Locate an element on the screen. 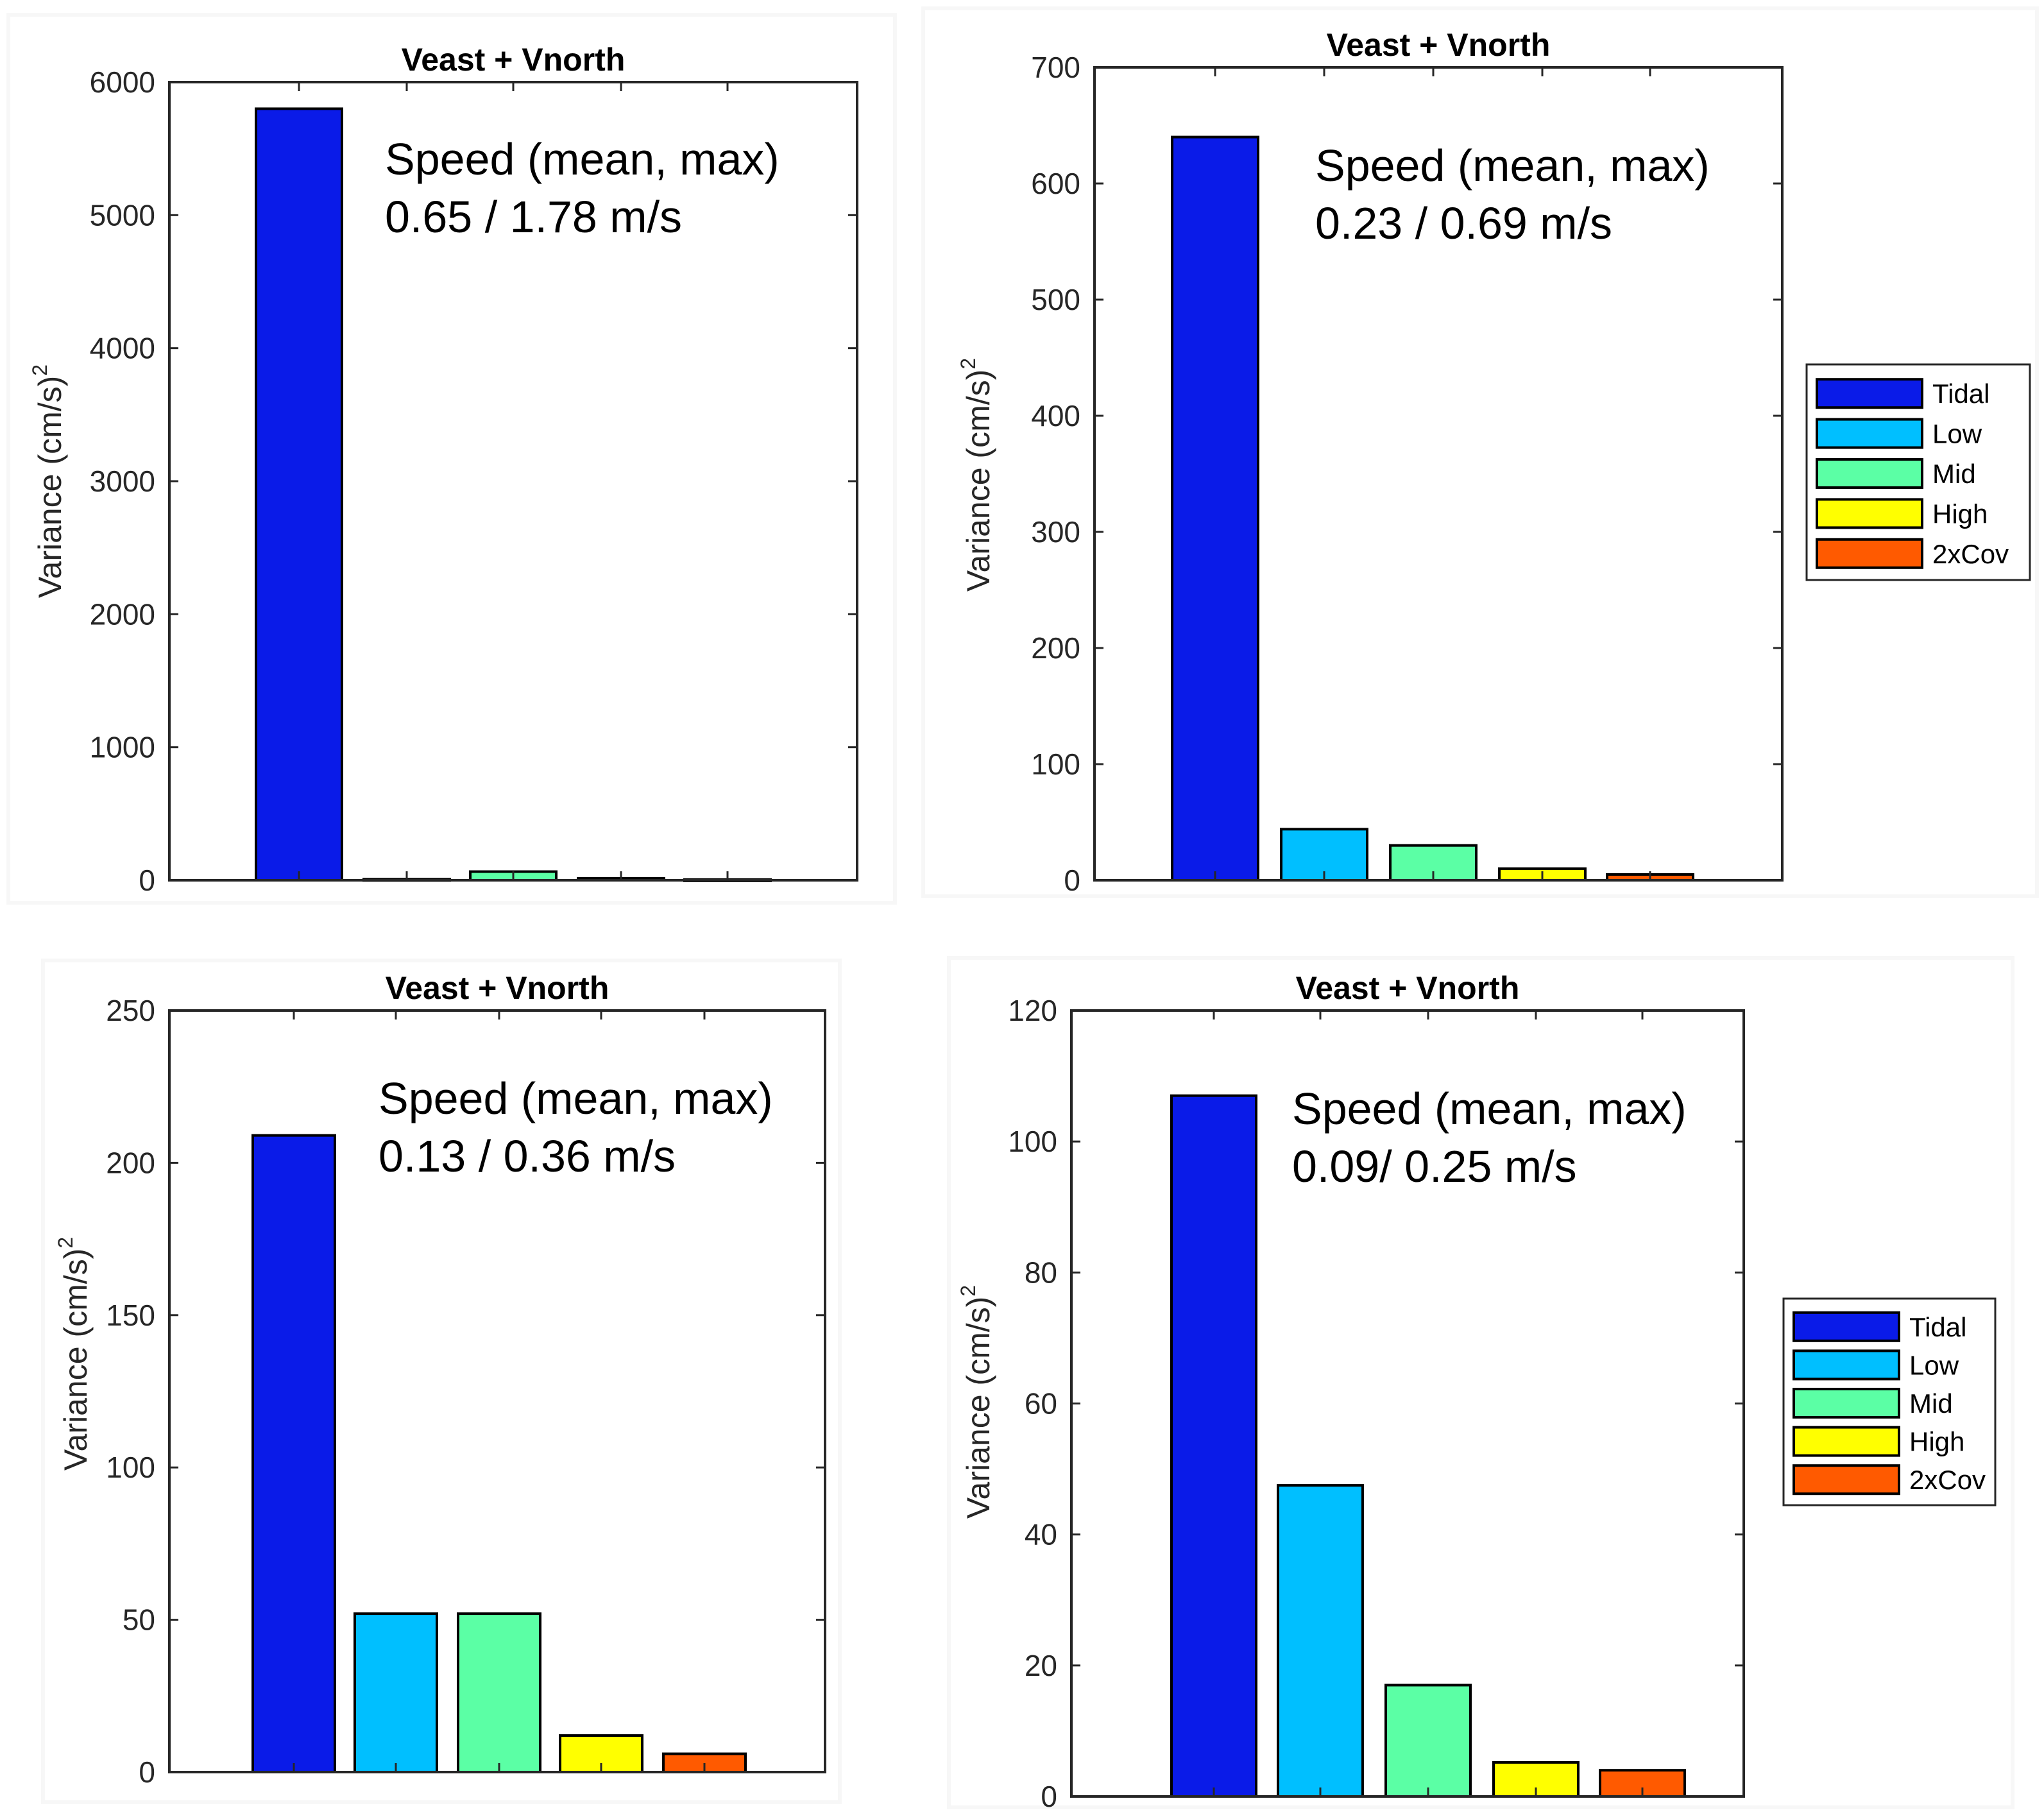 Image resolution: width=2044 pixels, height=1817 pixels. y-tick-label: 20 is located at coordinates (1041, 1665).